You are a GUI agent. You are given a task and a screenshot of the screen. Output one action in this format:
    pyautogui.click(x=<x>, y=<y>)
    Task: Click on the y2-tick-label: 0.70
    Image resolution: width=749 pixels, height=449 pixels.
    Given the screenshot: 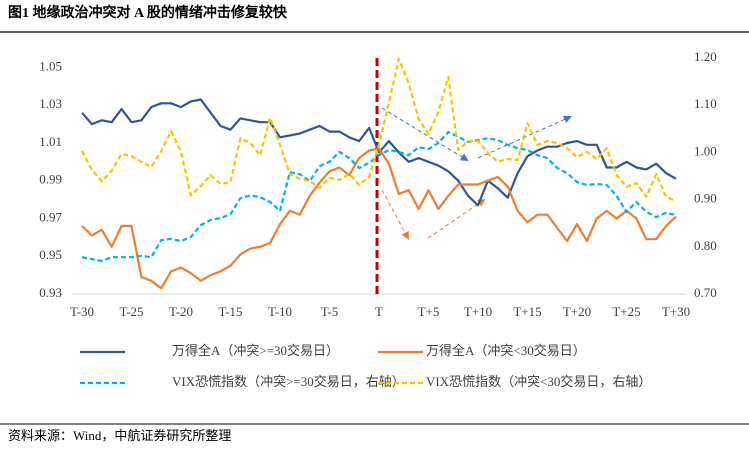 What is the action you would take?
    pyautogui.click(x=705, y=292)
    